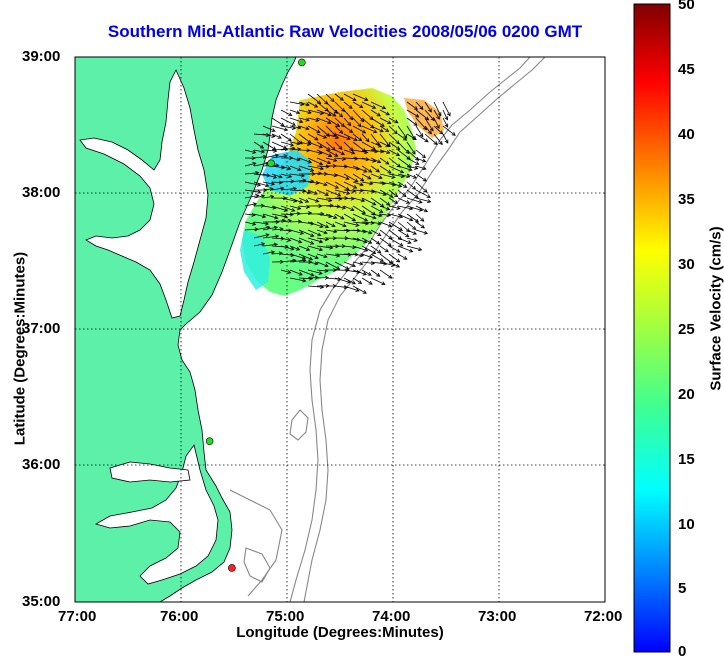 The height and width of the screenshot is (660, 724). Describe the element at coordinates (603, 616) in the screenshot. I see `x-tick-5: 72:00` at that location.